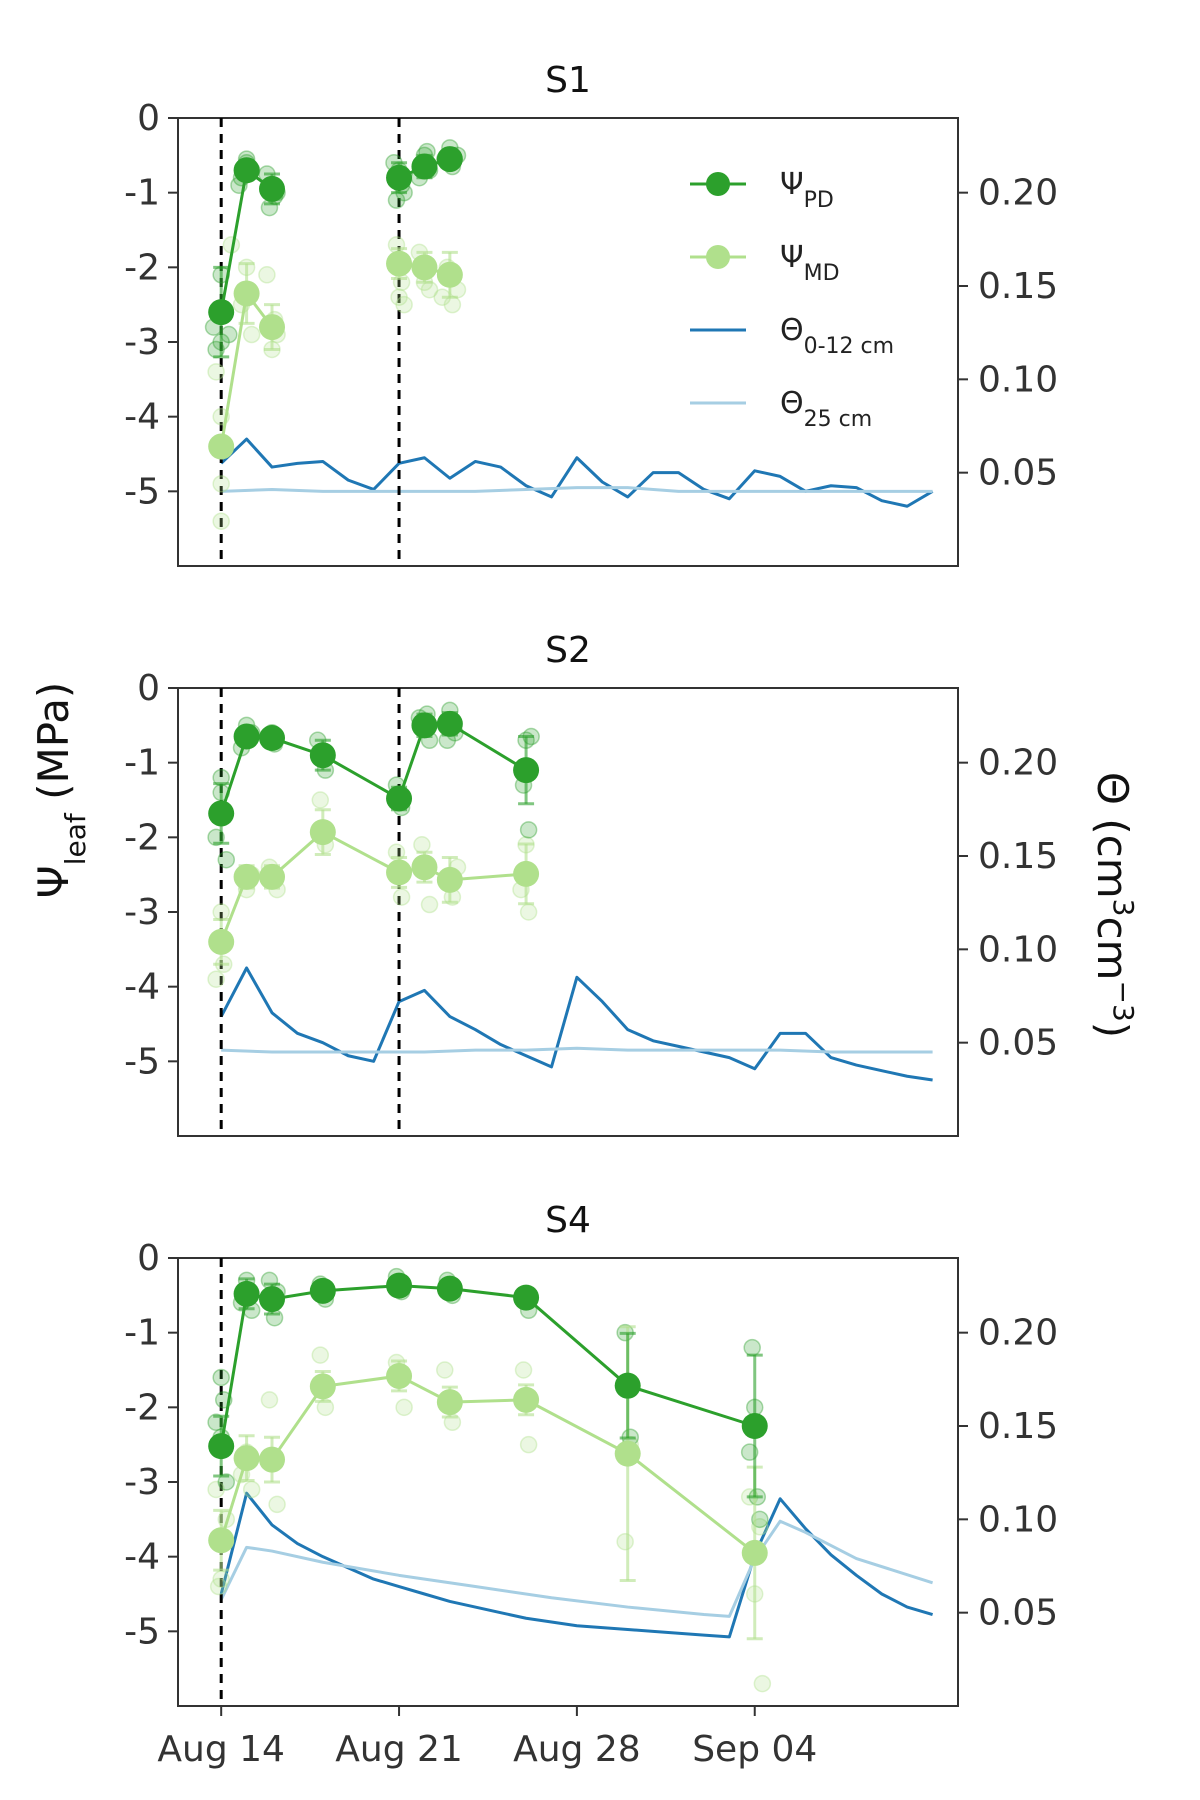  Describe the element at coordinates (837, 336) in the screenshot. I see `legend-label-theta012: Θ0-12 cm` at that location.